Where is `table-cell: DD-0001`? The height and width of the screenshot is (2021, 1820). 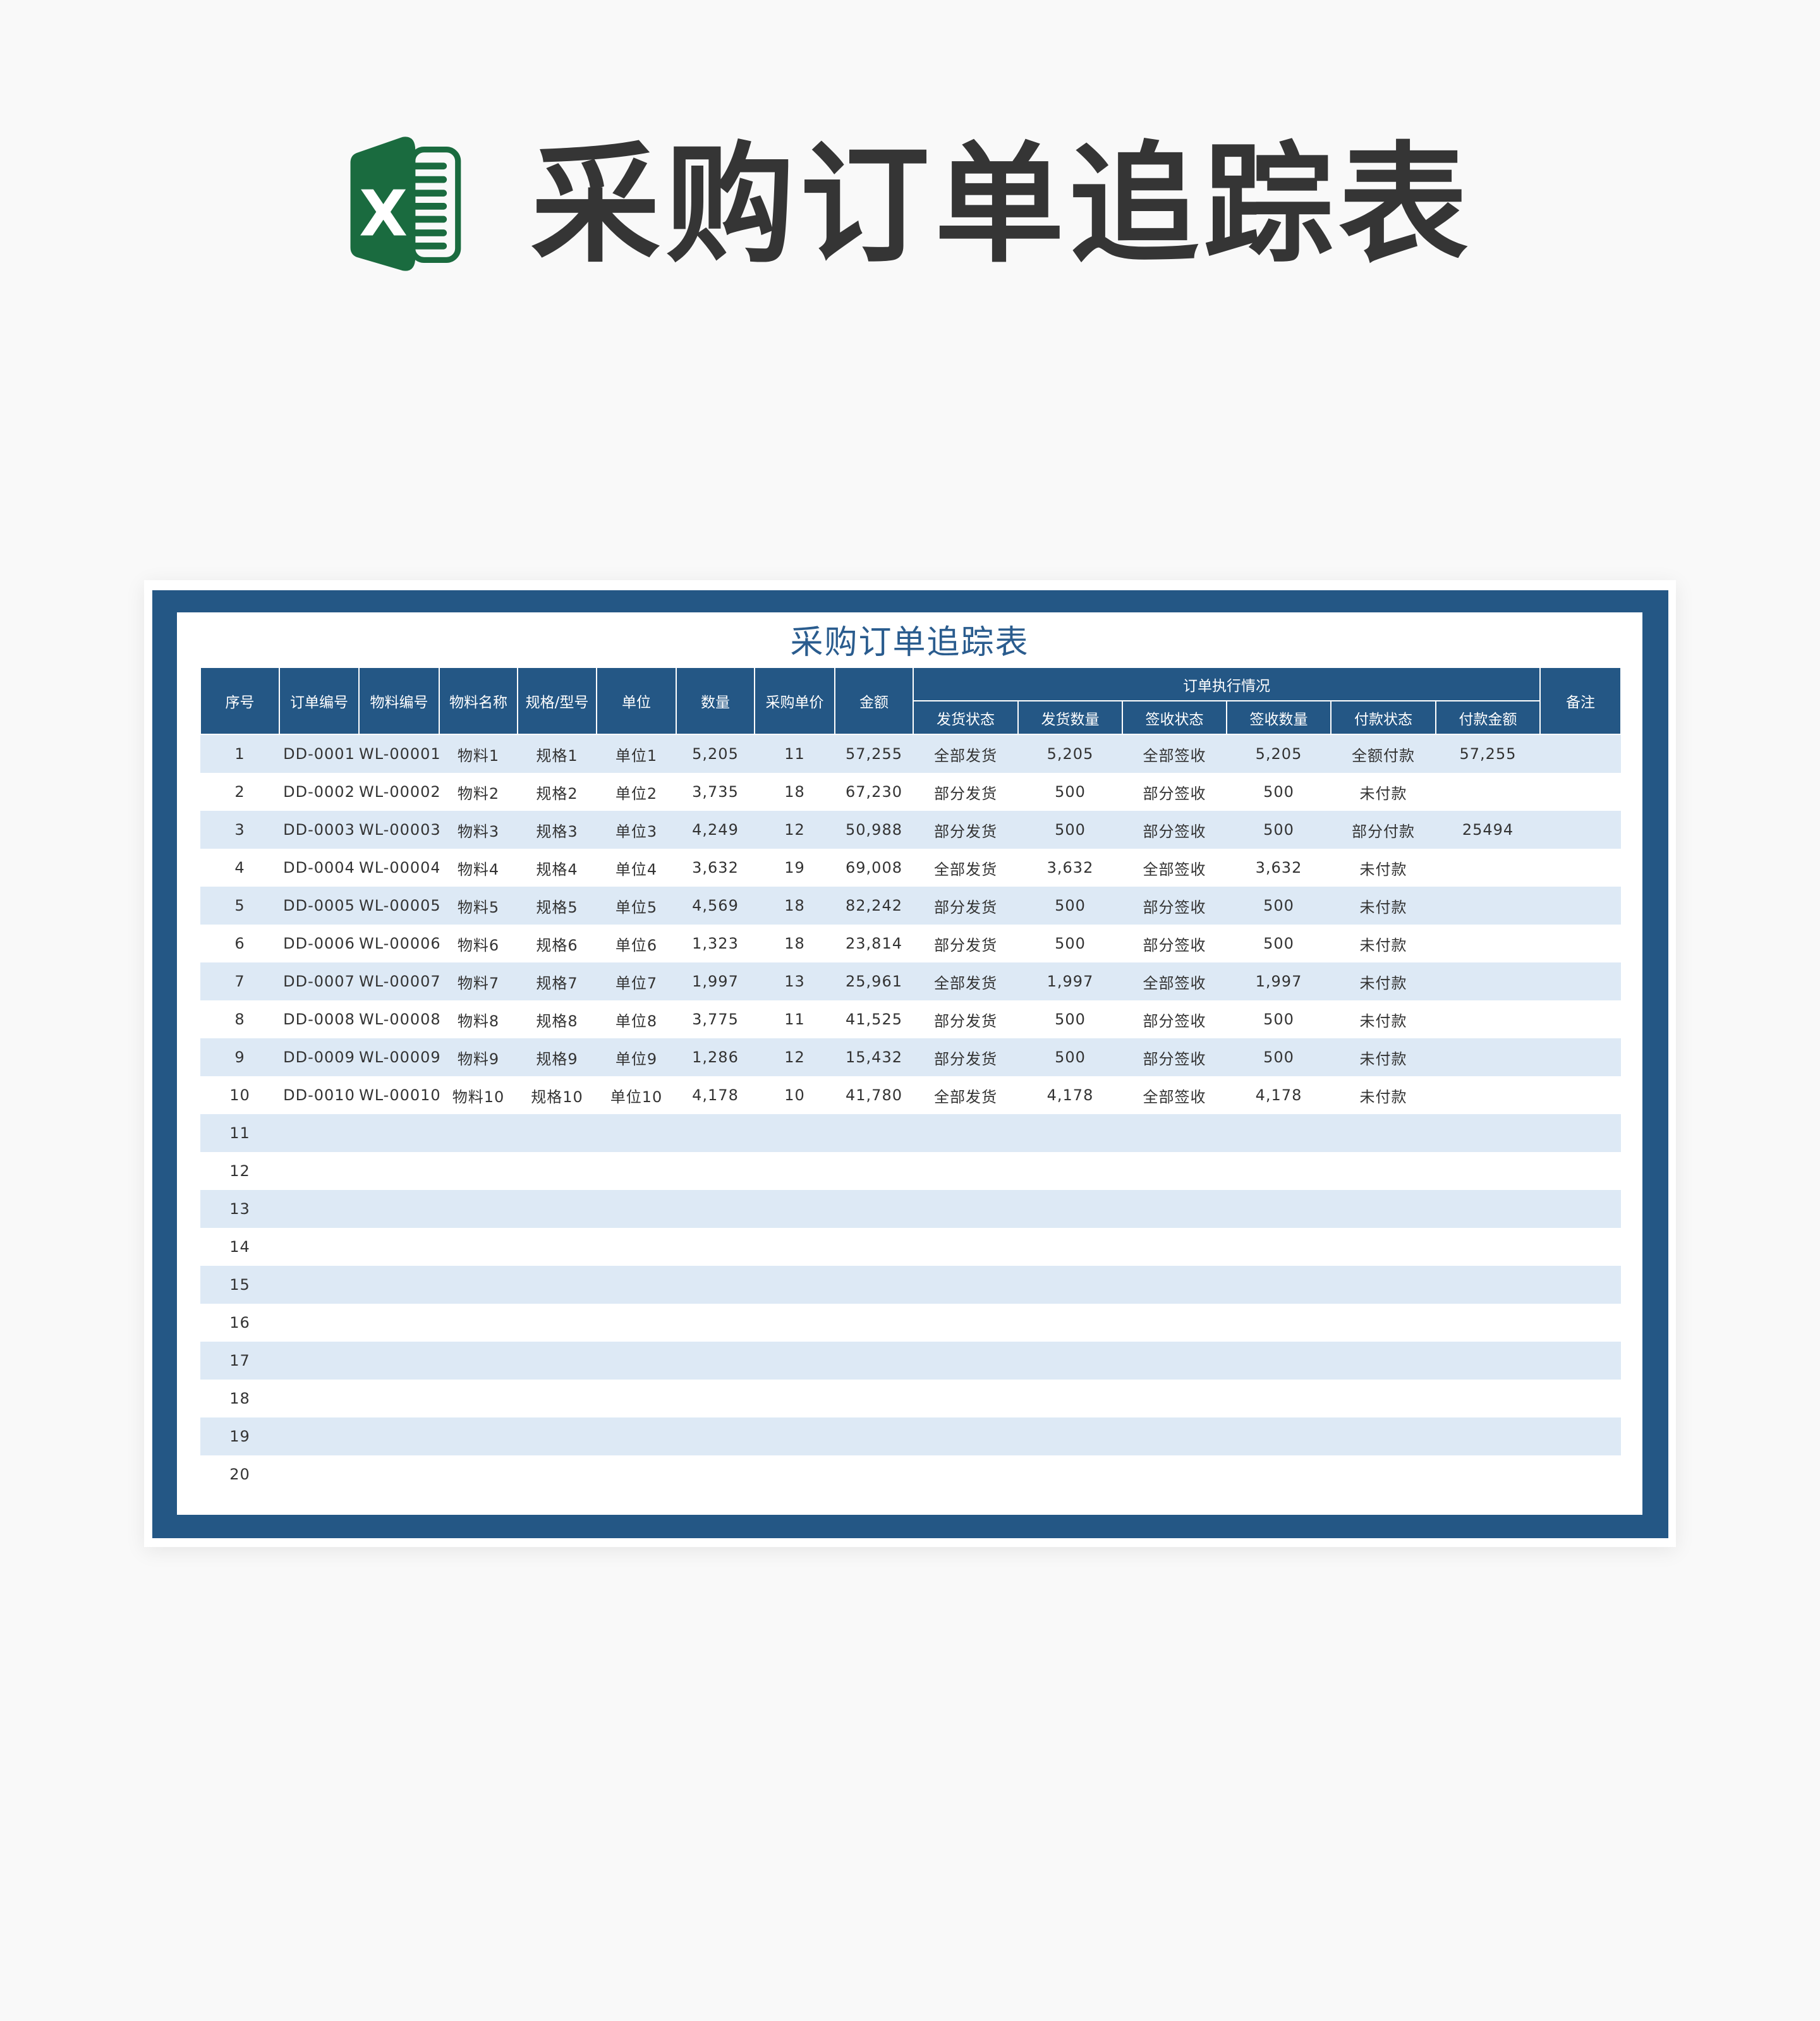 table-cell: DD-0001 is located at coordinates (319, 753).